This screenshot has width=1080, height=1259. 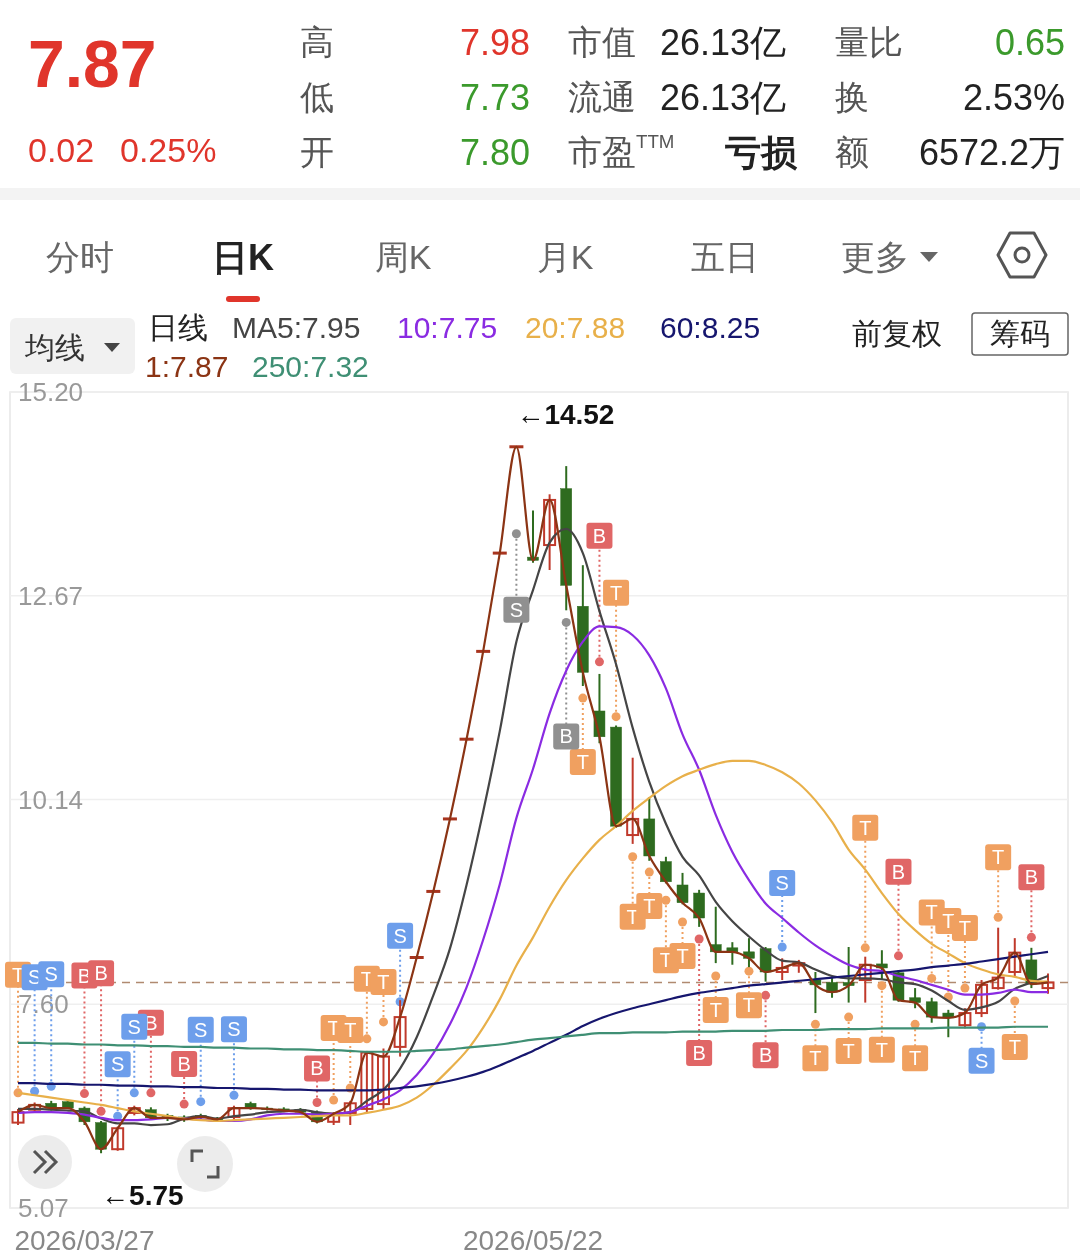 I want to click on text: 额, so click(x=852, y=152).